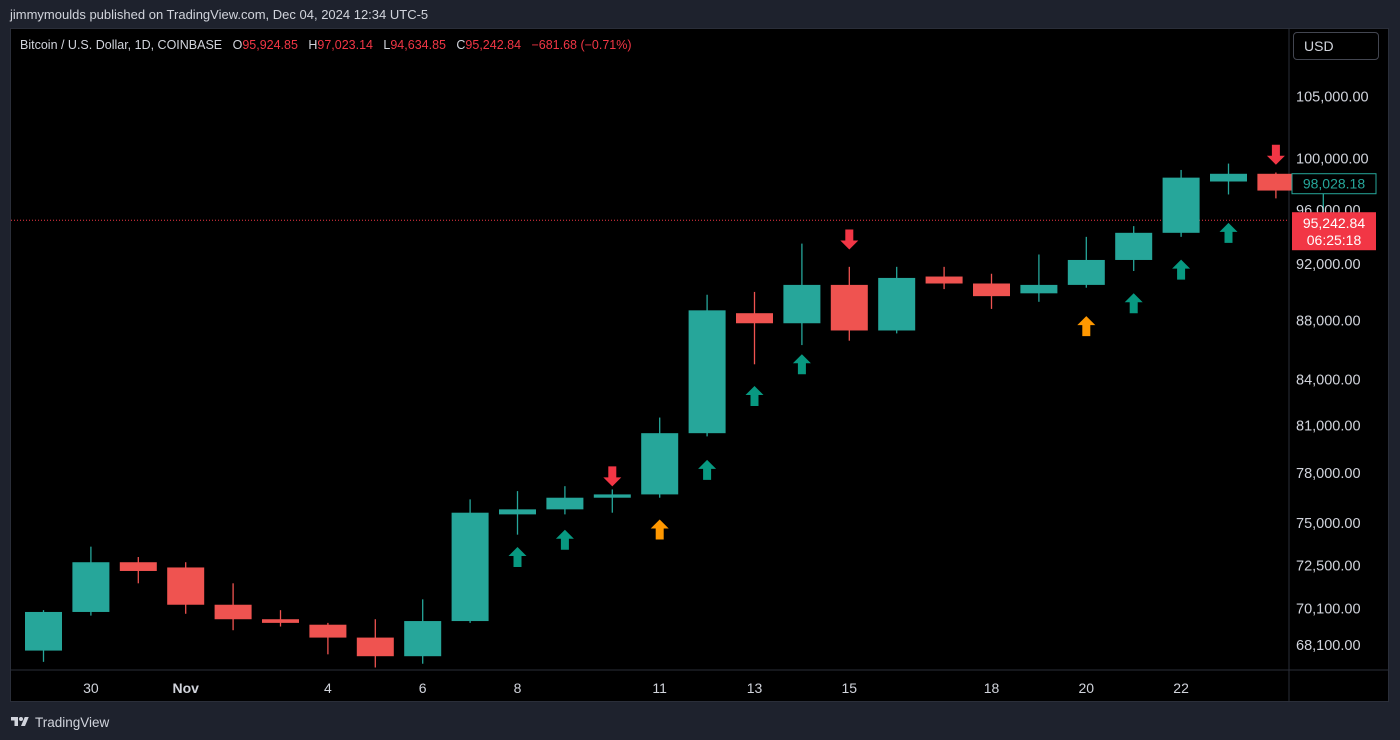 Image resolution: width=1400 pixels, height=740 pixels. Describe the element at coordinates (313, 45) in the screenshot. I see `high-key: H` at that location.